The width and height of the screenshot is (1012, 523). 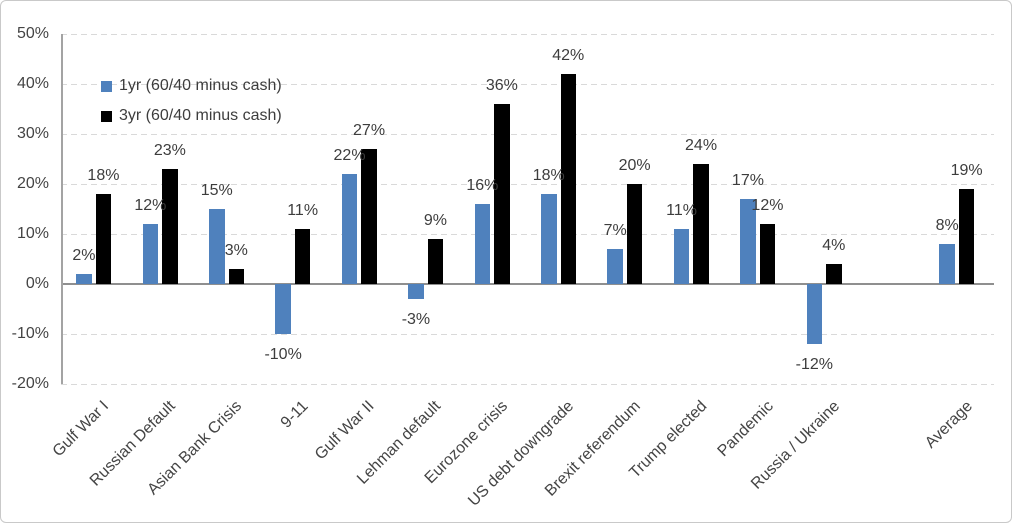 I want to click on y-axis-tick-label: 10%, so click(x=32, y=233).